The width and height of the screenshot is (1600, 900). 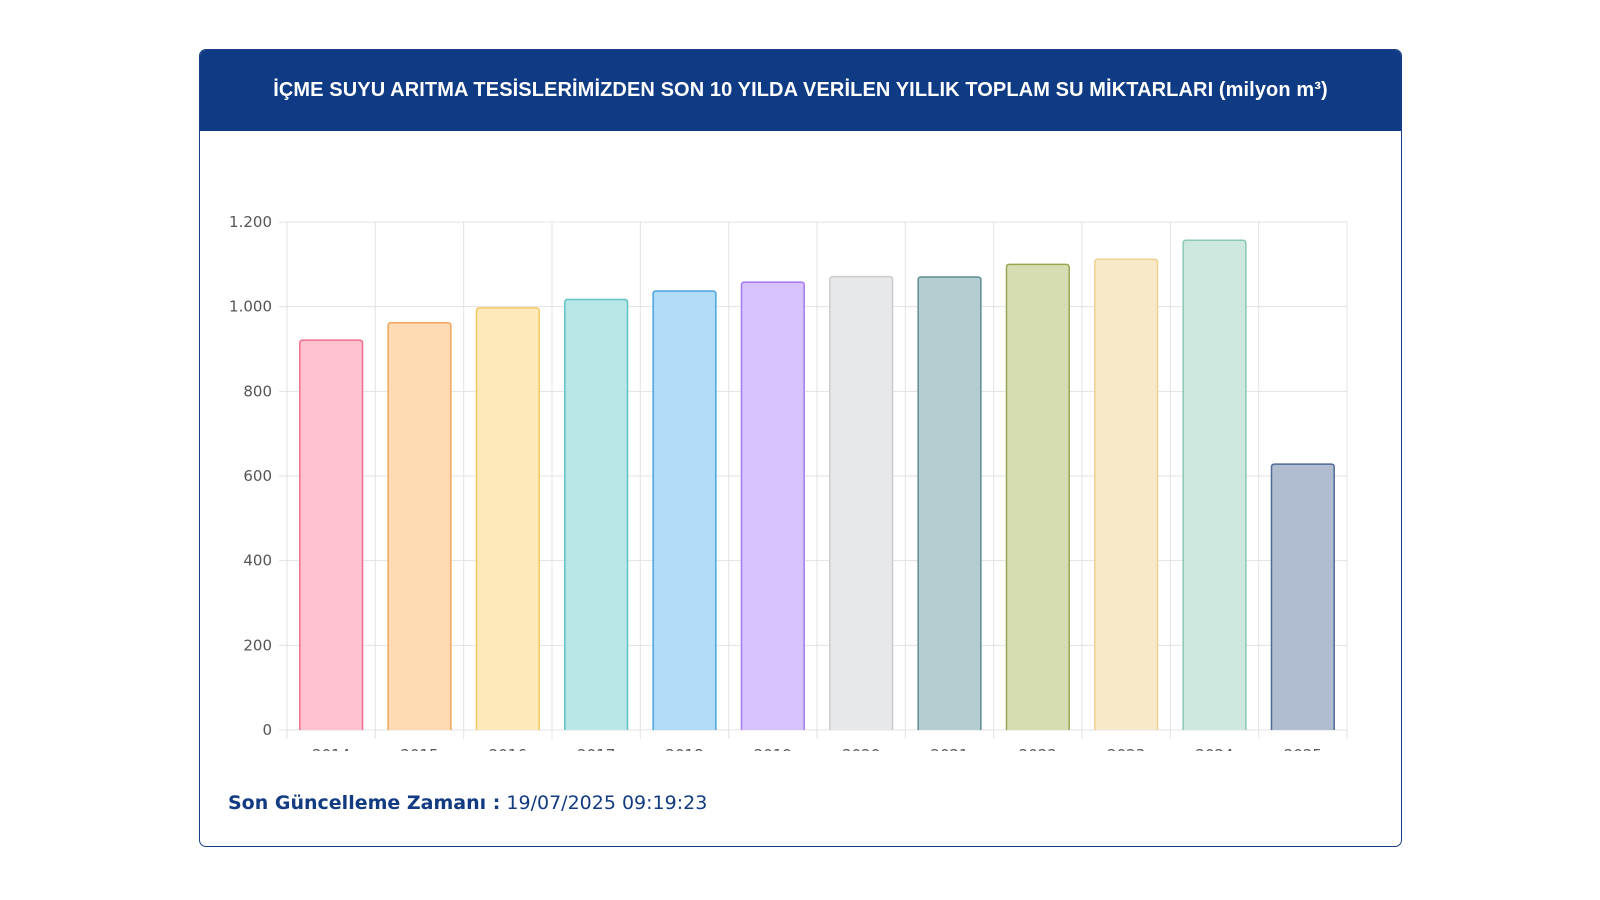 I want to click on y-tick-label: 1.000, so click(x=250, y=307).